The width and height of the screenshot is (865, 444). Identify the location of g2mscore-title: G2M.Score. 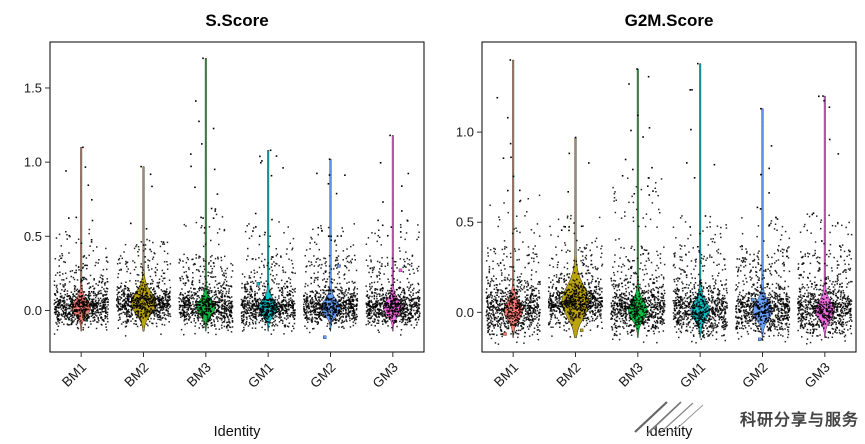
(669, 20).